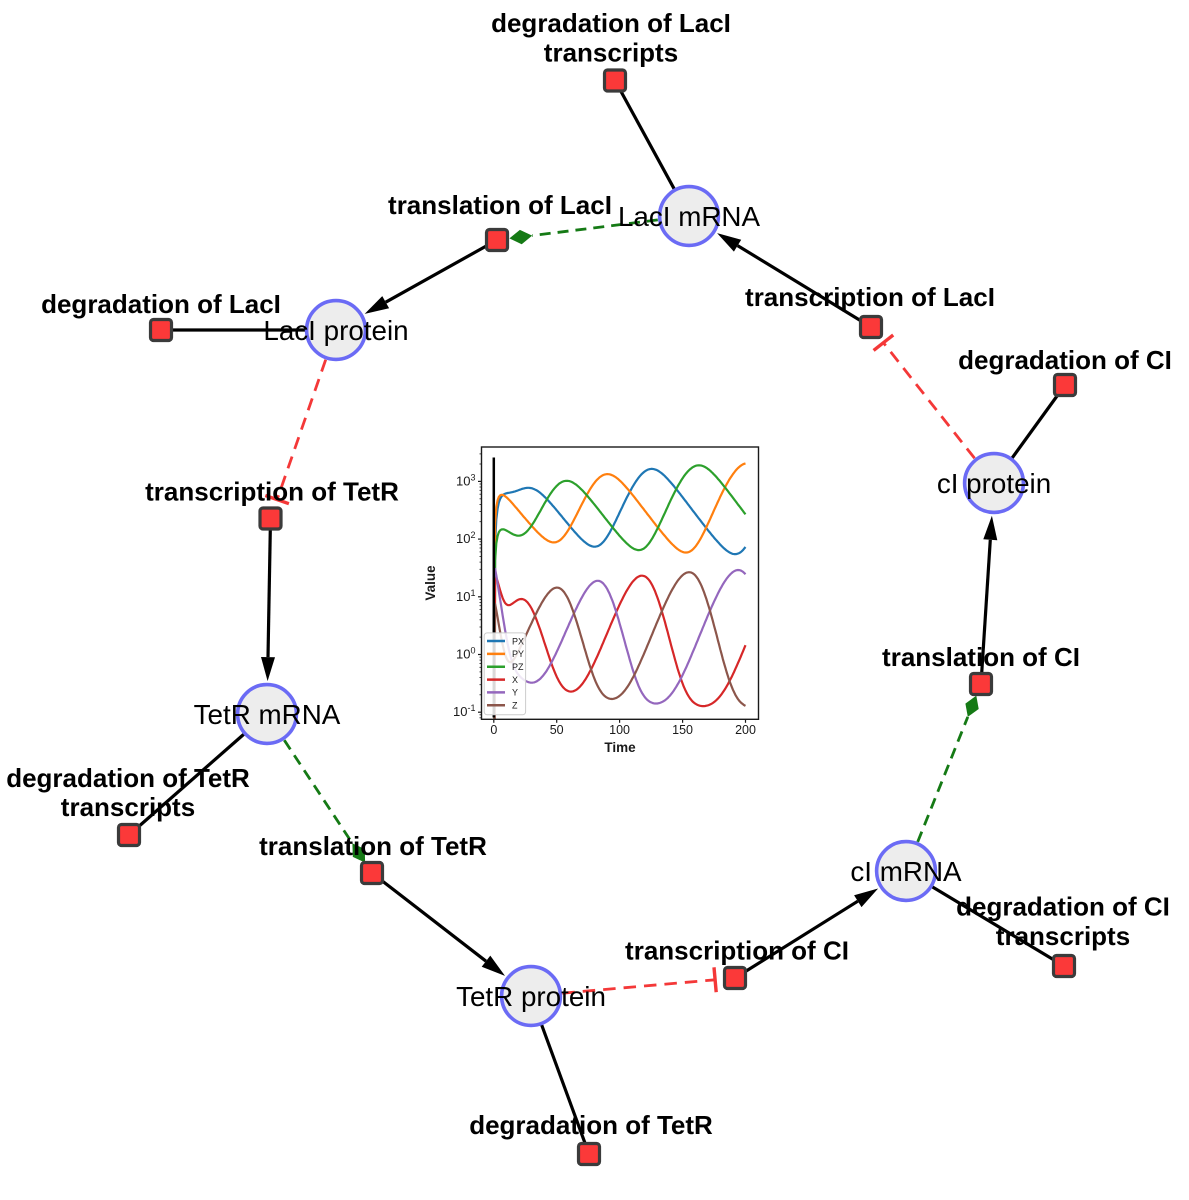 This screenshot has width=1189, height=1200. Describe the element at coordinates (493, 730) in the screenshot. I see `svg-text: 0` at that location.